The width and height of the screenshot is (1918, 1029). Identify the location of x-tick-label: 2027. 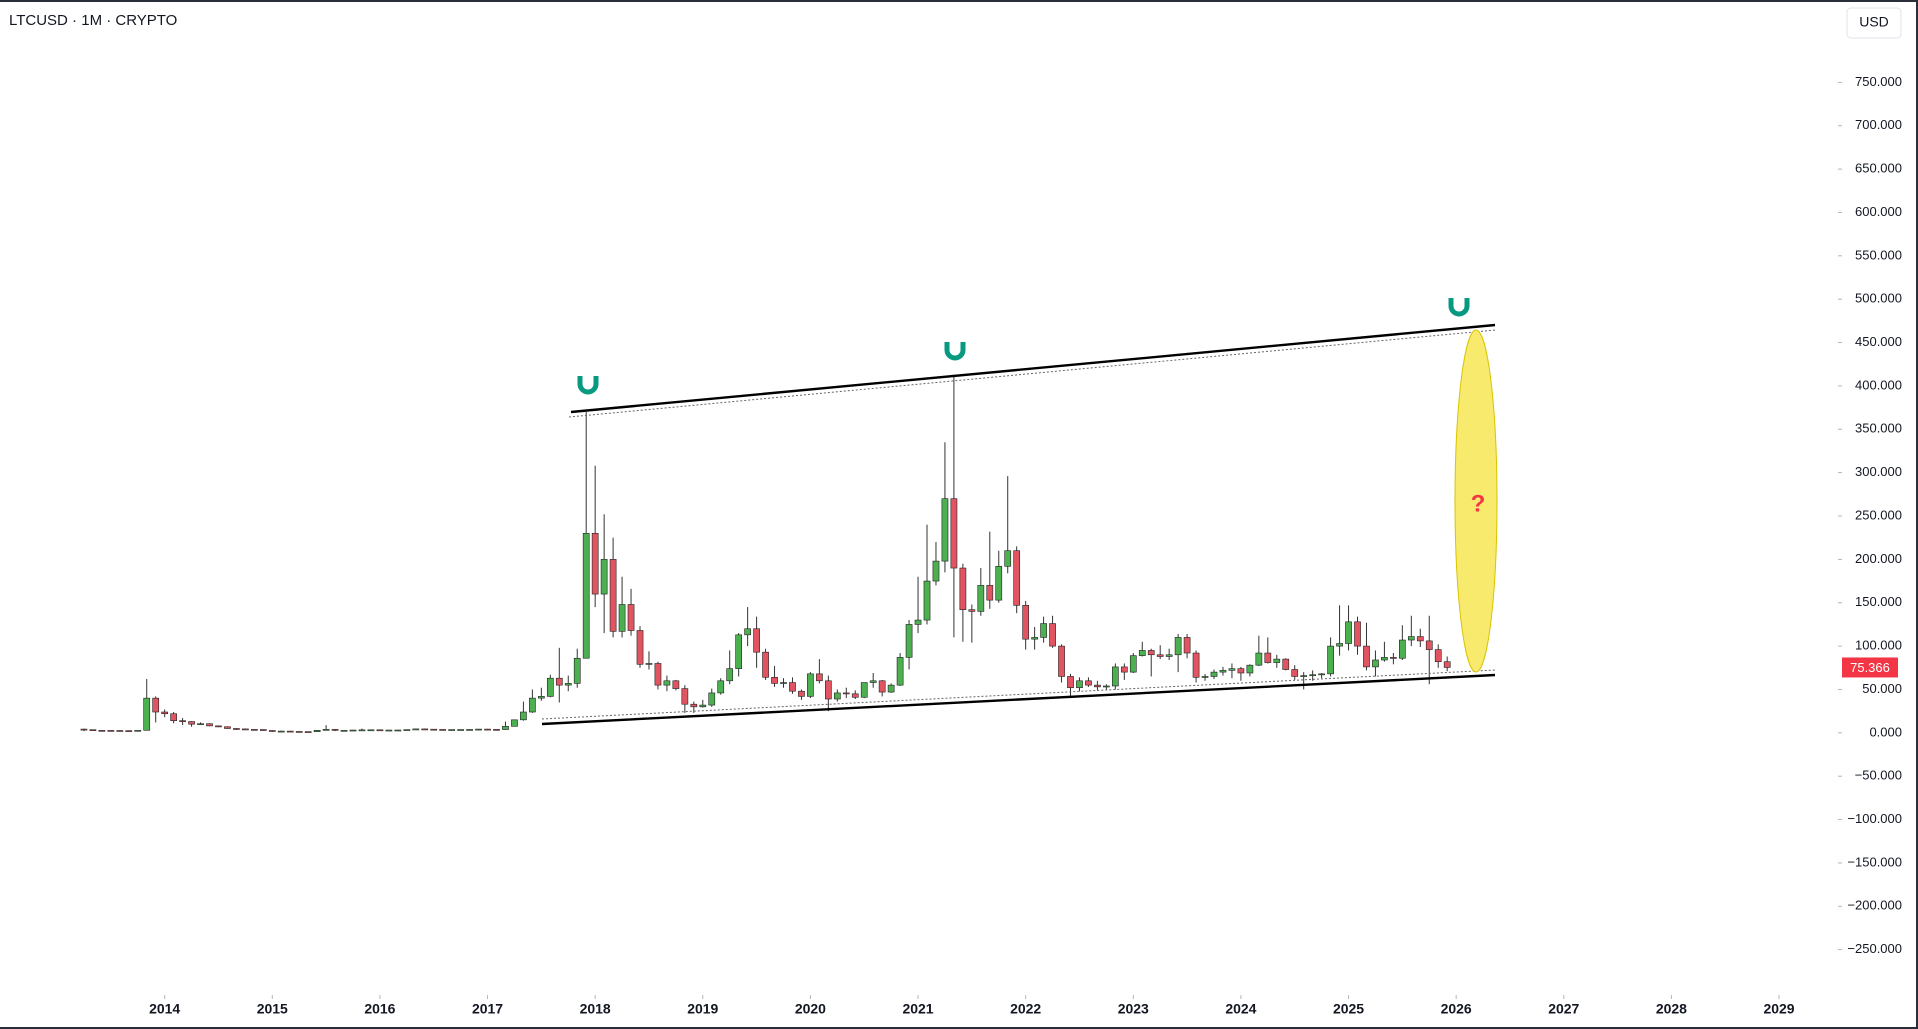
(1563, 1009).